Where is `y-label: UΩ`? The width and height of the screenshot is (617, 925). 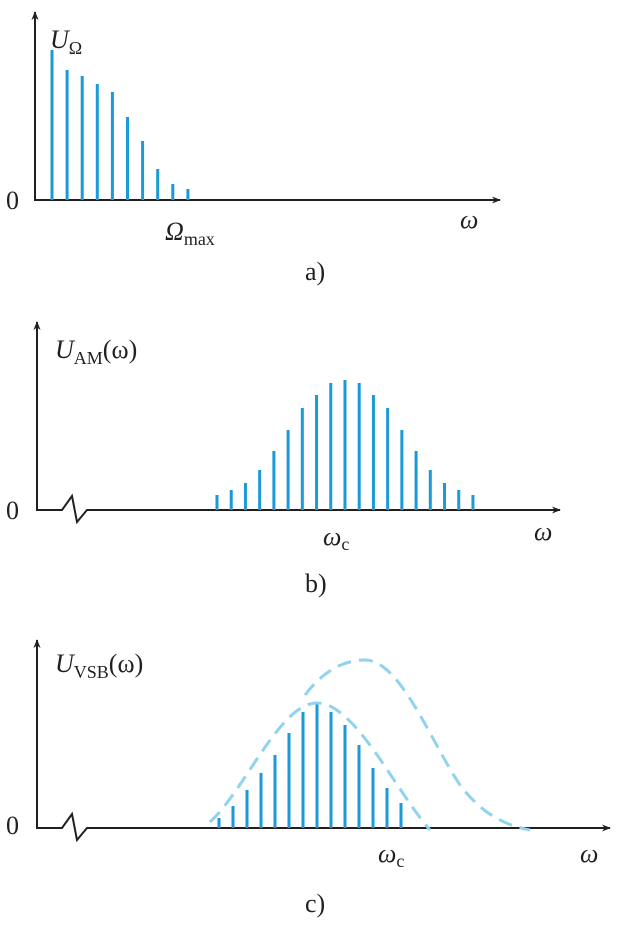
y-label: UΩ is located at coordinates (66, 41).